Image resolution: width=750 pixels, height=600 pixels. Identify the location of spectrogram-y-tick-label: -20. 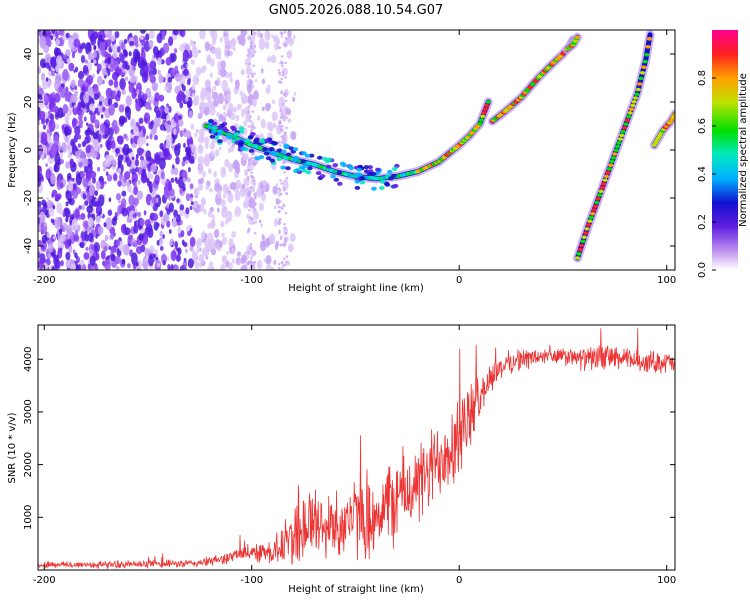
(28, 198).